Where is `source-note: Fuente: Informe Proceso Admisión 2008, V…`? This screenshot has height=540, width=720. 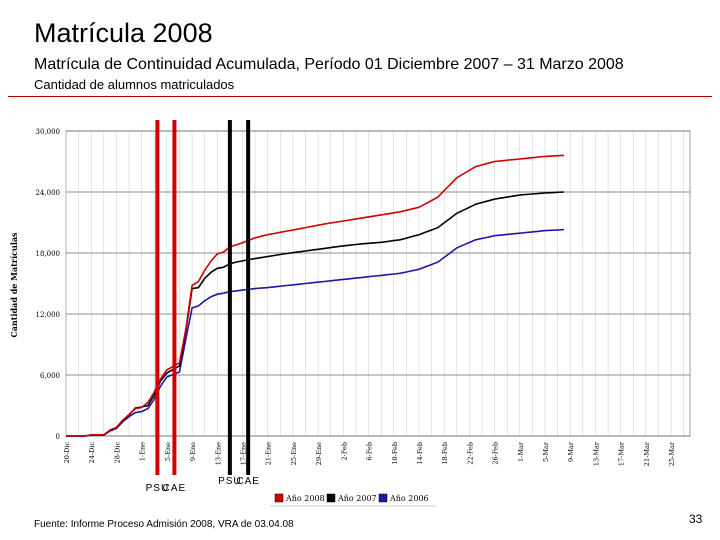 source-note: Fuente: Informe Proceso Admisión 2008, V… is located at coordinates (164, 524).